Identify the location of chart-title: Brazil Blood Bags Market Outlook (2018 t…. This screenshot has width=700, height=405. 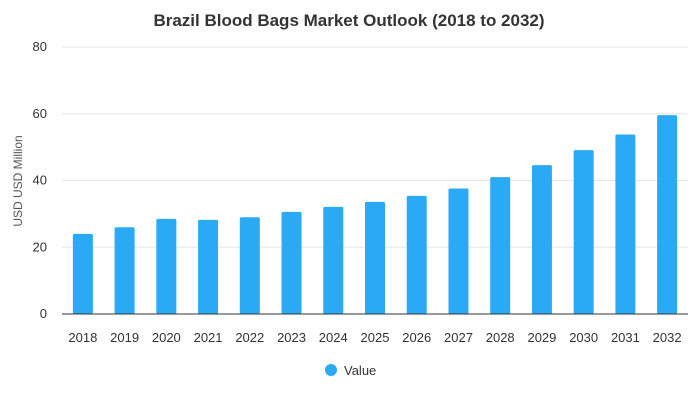
(348, 20).